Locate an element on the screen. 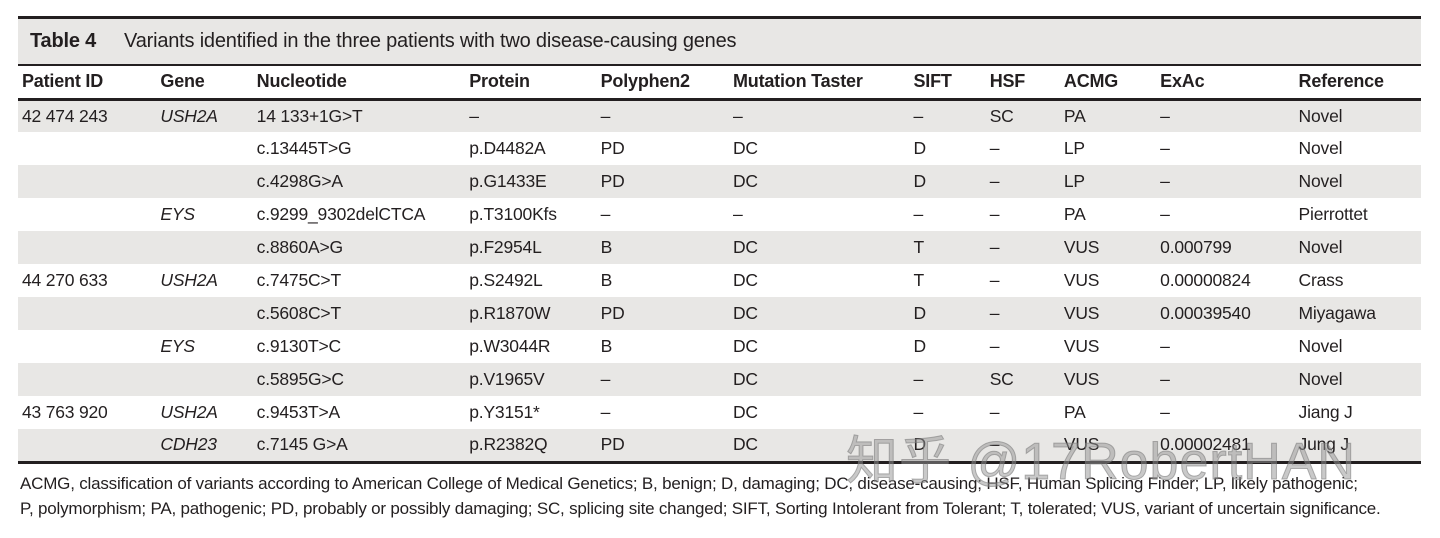 The width and height of the screenshot is (1440, 538). column-header-mutation_taster: Mutation Taster is located at coordinates (819, 83).